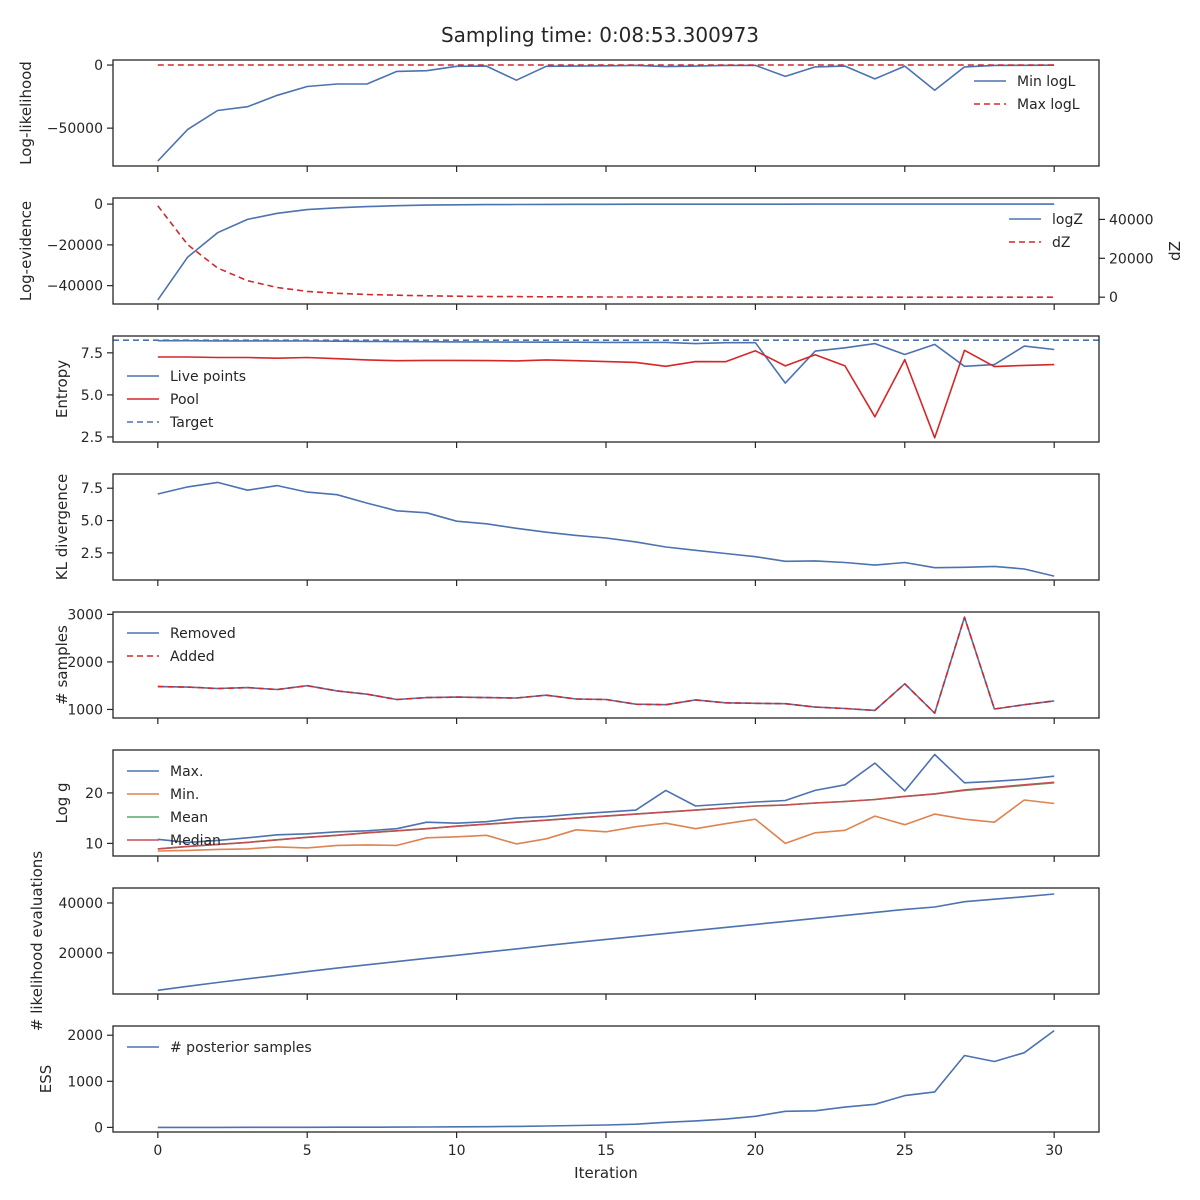 The height and width of the screenshot is (1200, 1200). Describe the element at coordinates (62, 802) in the screenshot. I see `y-axis-label: Log g` at that location.